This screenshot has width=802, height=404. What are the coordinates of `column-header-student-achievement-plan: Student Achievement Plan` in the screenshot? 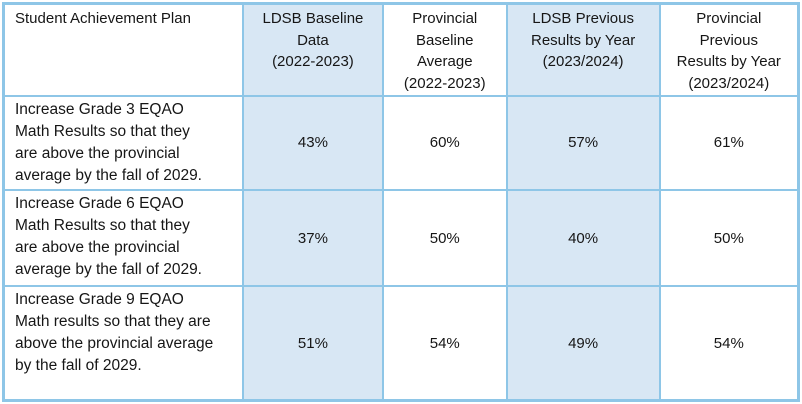 It's located at (123, 49).